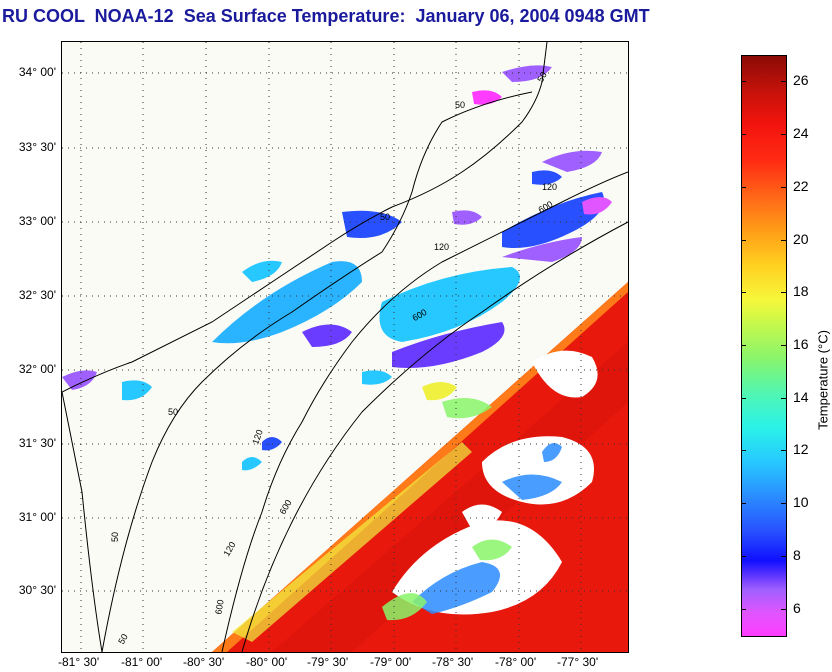  Describe the element at coordinates (352, 542) in the screenshot. I see `warm-edge-yellow` at that location.